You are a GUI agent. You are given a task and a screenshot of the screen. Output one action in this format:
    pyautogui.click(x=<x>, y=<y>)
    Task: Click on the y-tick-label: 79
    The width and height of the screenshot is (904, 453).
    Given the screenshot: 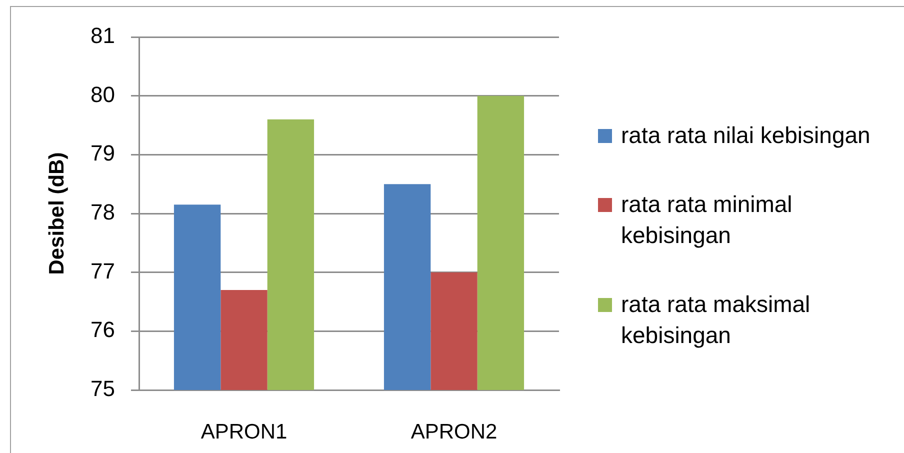 What is the action you would take?
    pyautogui.click(x=102, y=153)
    